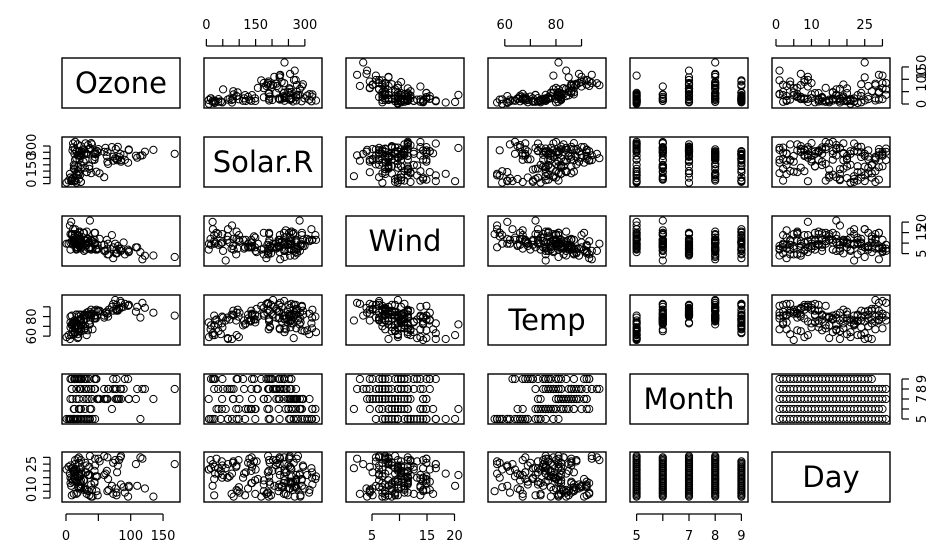  What do you see at coordinates (922, 419) in the screenshot?
I see `tick-label: 5` at bounding box center [922, 419].